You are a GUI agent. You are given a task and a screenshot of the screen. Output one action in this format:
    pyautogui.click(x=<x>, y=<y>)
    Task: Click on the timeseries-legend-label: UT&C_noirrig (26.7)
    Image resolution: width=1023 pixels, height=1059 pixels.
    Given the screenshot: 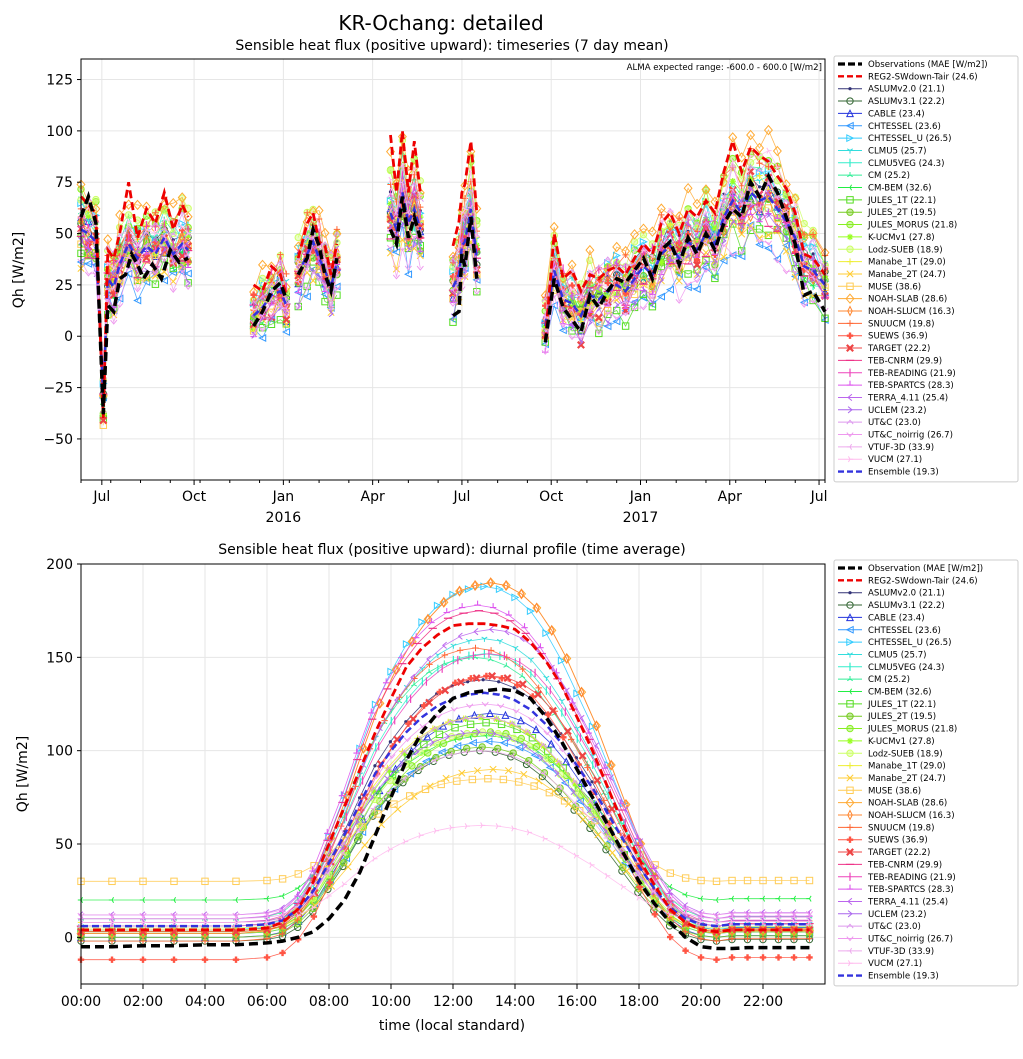 What is the action you would take?
    pyautogui.click(x=910, y=436)
    